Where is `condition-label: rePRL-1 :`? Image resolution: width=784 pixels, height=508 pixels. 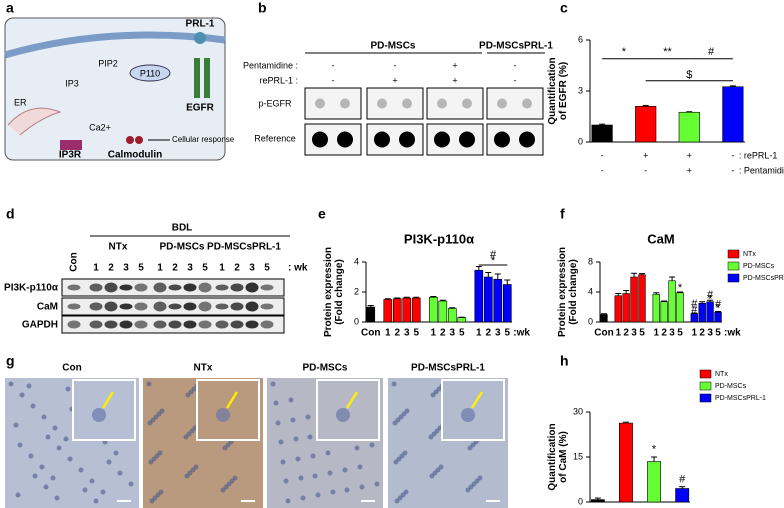 condition-label: rePRL-1 : is located at coordinates (278, 80).